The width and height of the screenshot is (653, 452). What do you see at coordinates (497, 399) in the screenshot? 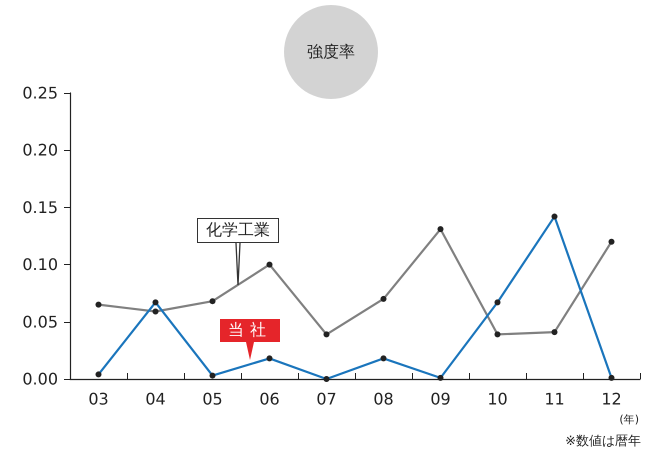
I see `x-tick-label: 10` at bounding box center [497, 399].